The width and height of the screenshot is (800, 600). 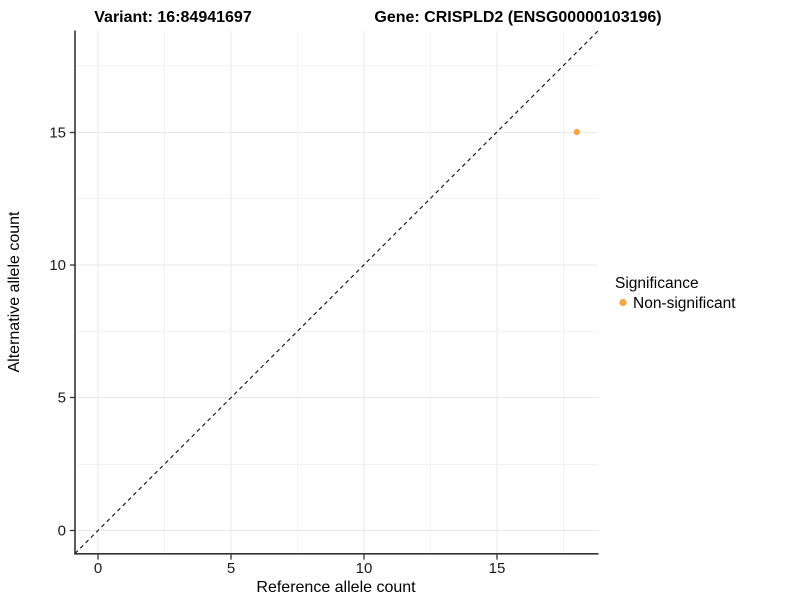 I want to click on y-axis-ticks, so click(x=72, y=331).